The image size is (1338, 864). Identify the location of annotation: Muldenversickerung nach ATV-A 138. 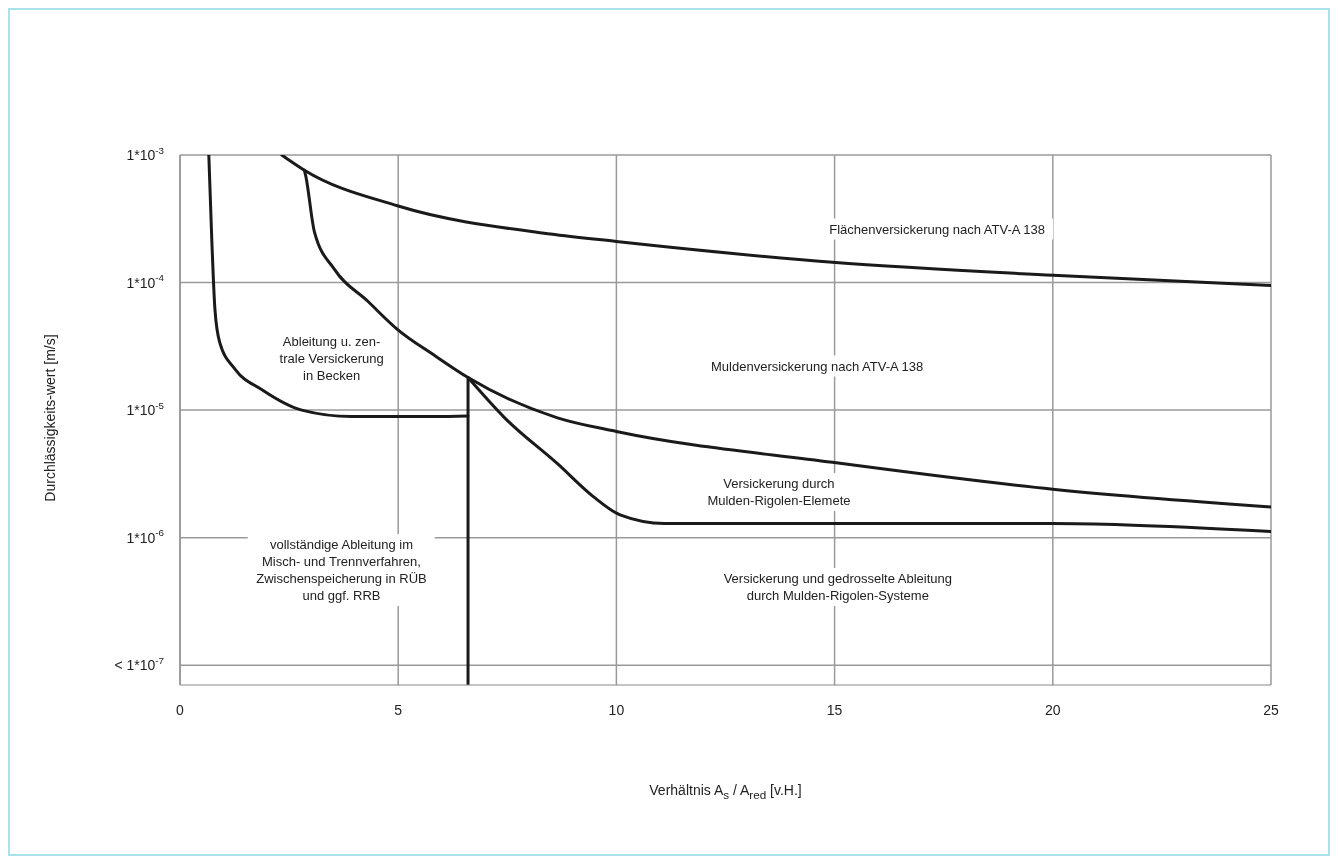
(817, 366).